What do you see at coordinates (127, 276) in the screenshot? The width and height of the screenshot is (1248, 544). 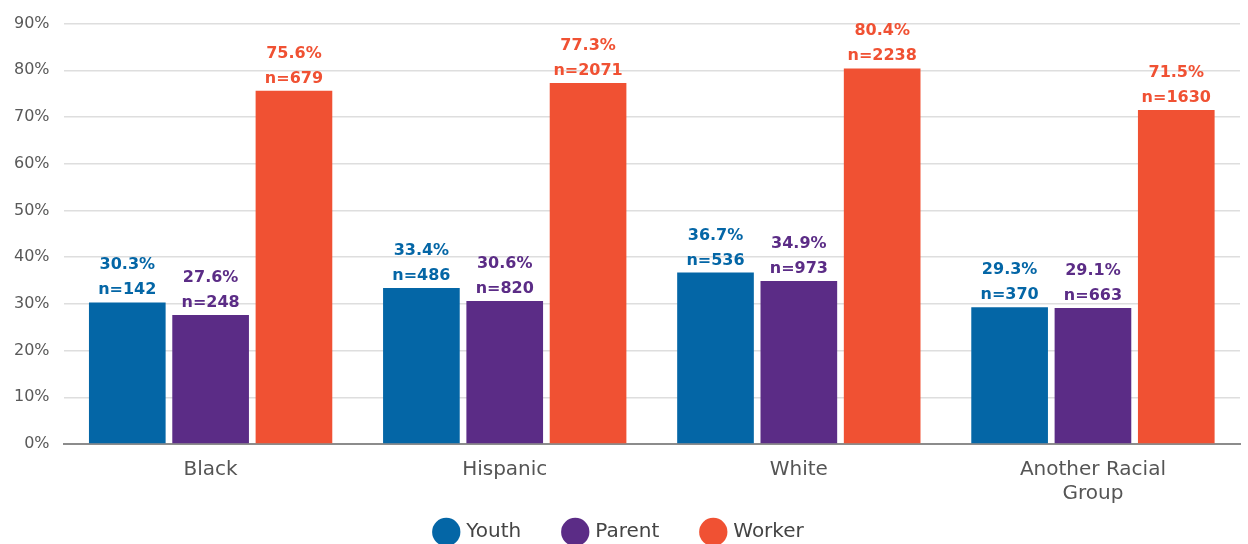 I see `data-label: 30.3% n=142` at bounding box center [127, 276].